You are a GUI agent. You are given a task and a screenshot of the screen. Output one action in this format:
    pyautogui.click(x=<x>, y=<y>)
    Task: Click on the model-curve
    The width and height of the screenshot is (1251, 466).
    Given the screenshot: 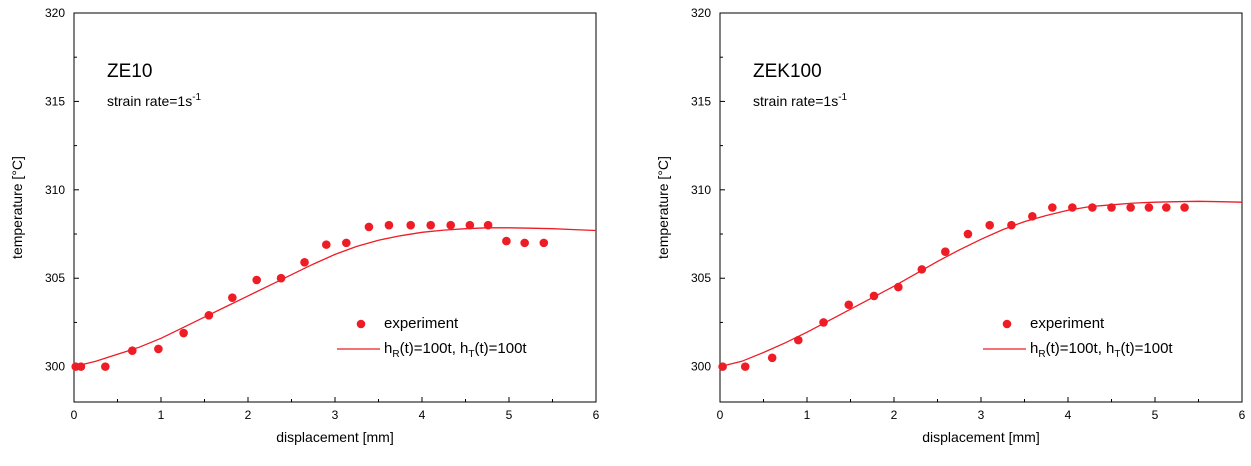 What is the action you would take?
    pyautogui.click(x=335, y=297)
    